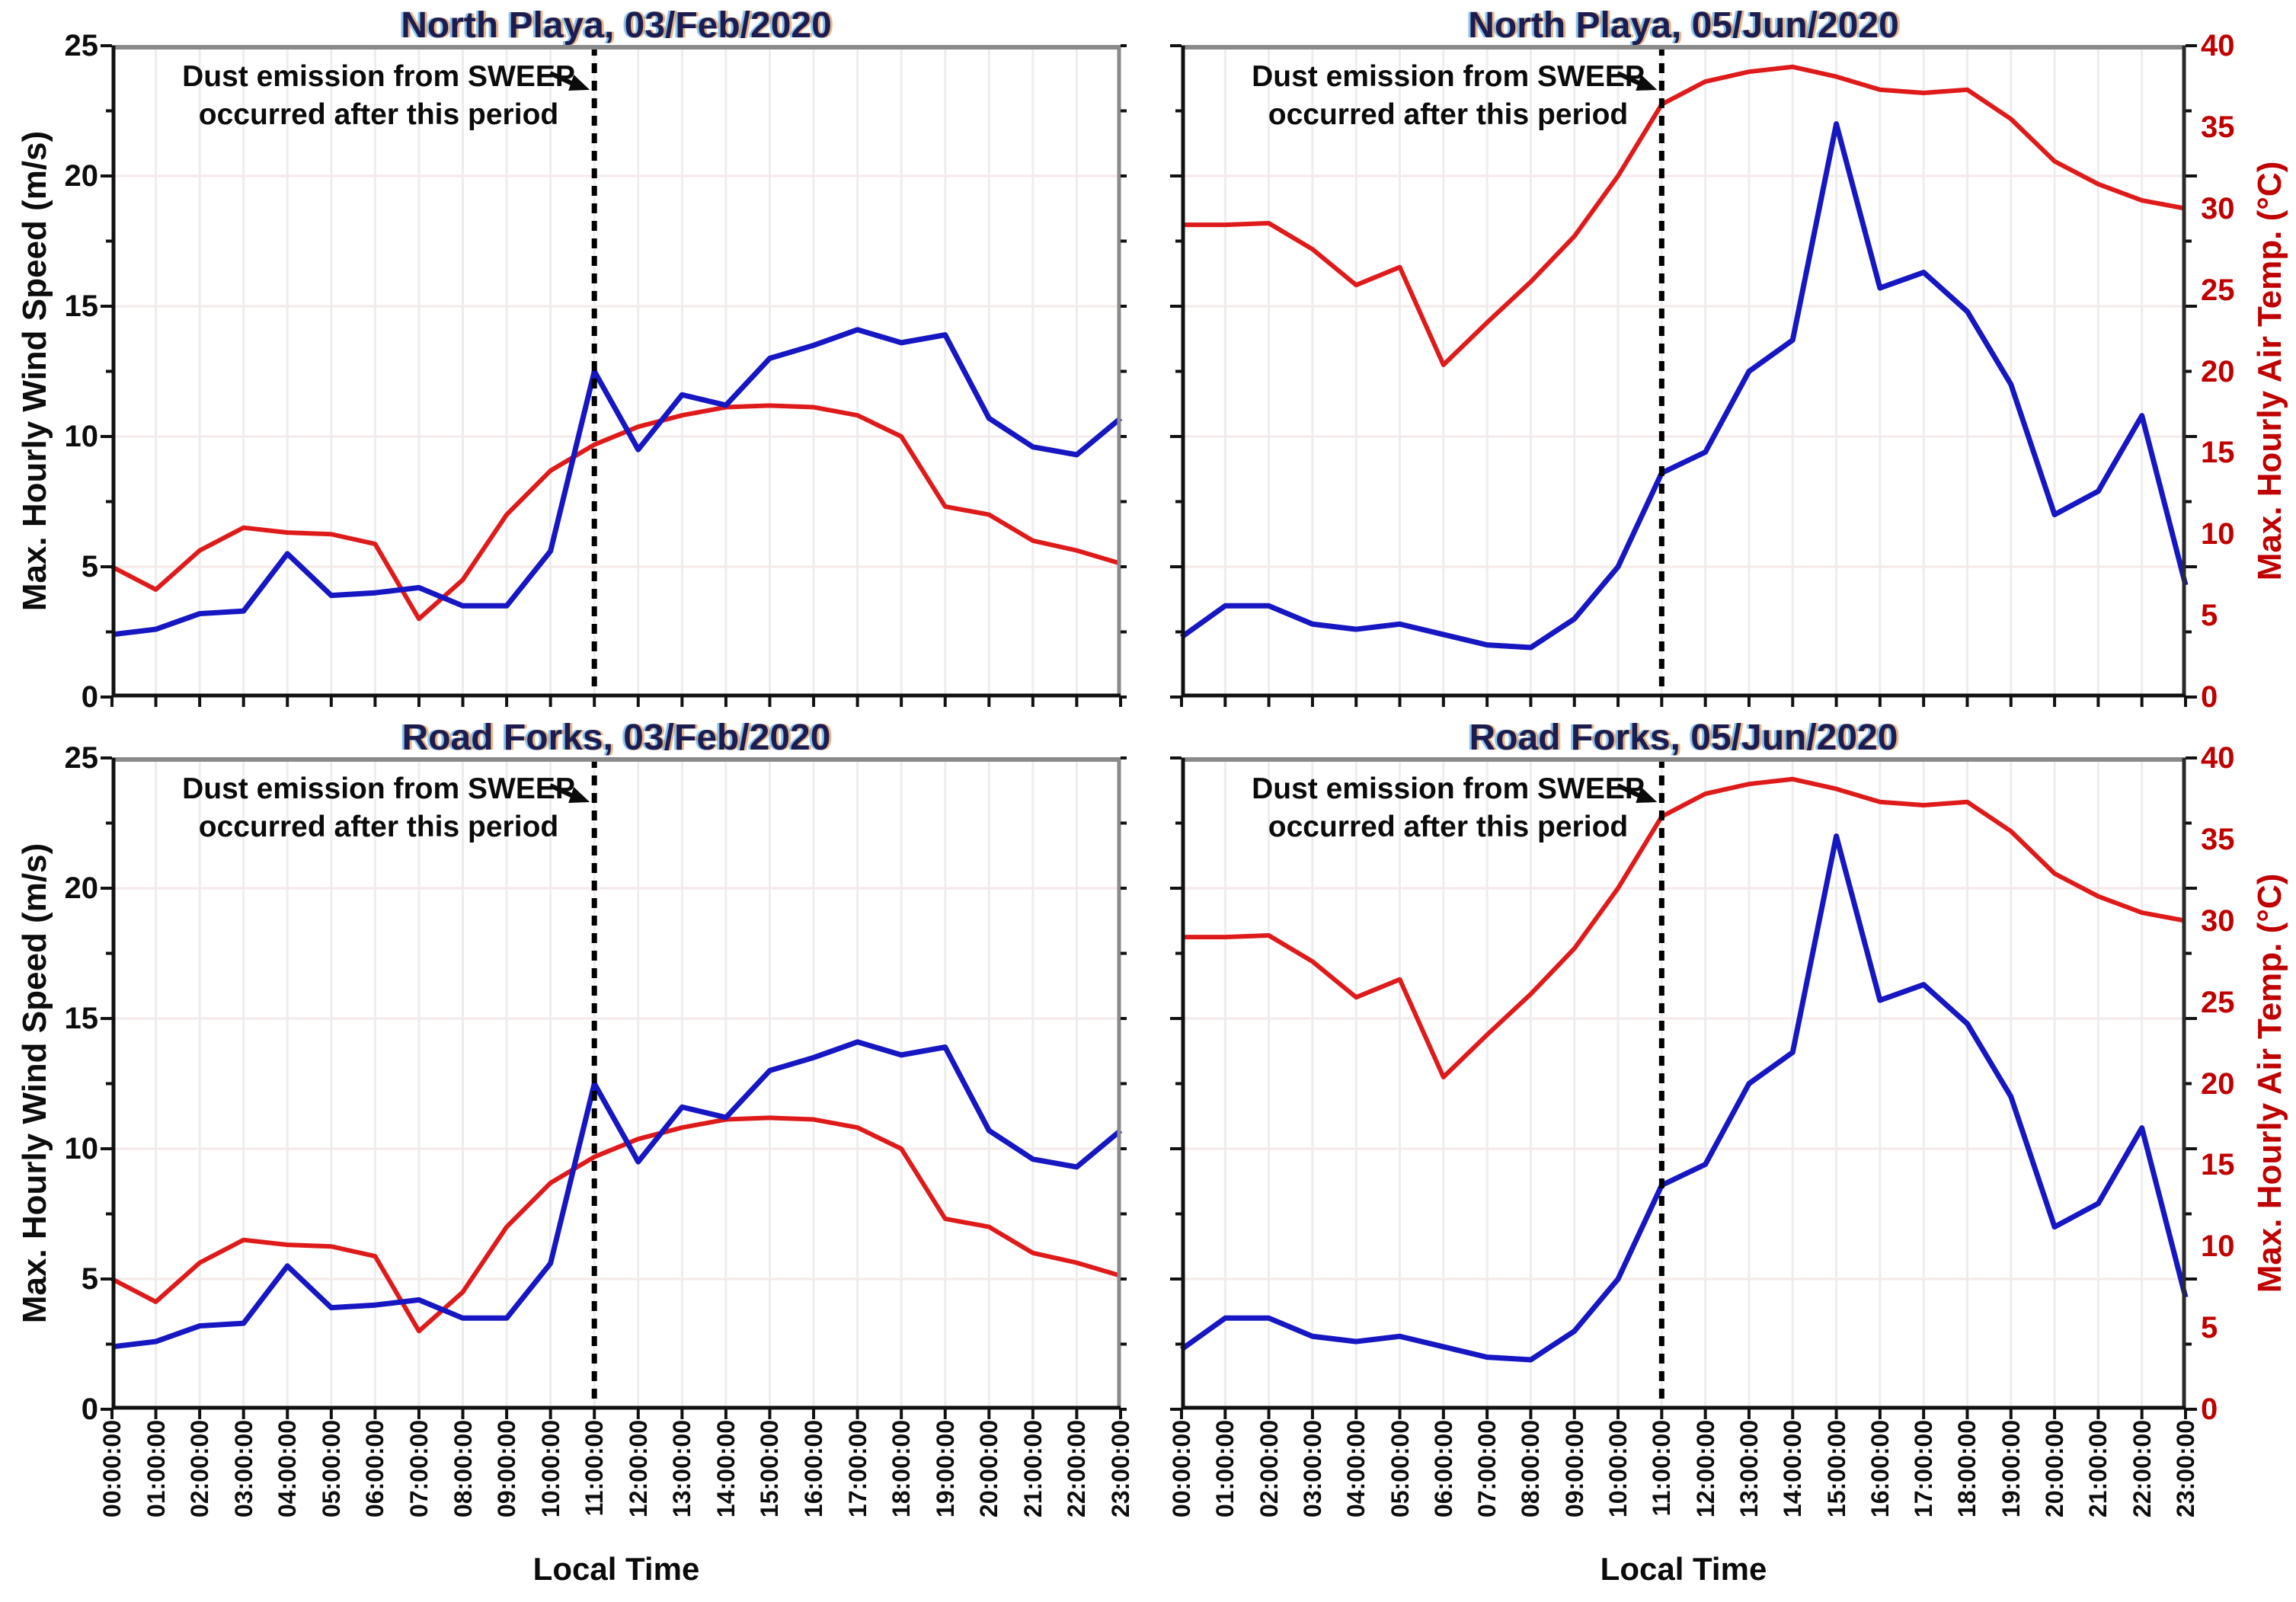  What do you see at coordinates (1225, 1469) in the screenshot?
I see `x-tick-label: 01:00:00` at bounding box center [1225, 1469].